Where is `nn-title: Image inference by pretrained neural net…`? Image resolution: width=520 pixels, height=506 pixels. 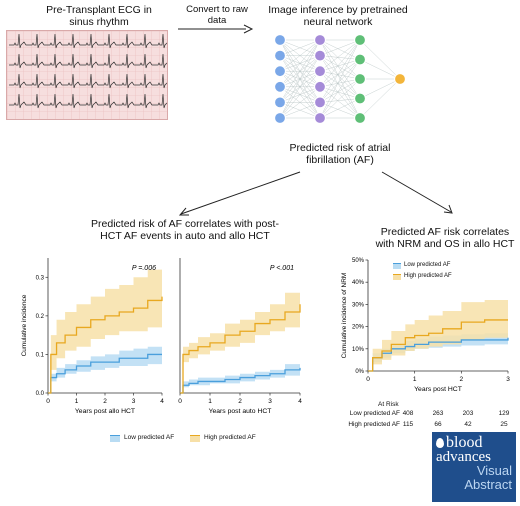
nn-title: Image inference by pretrained neural net… is located at coordinates (338, 16).